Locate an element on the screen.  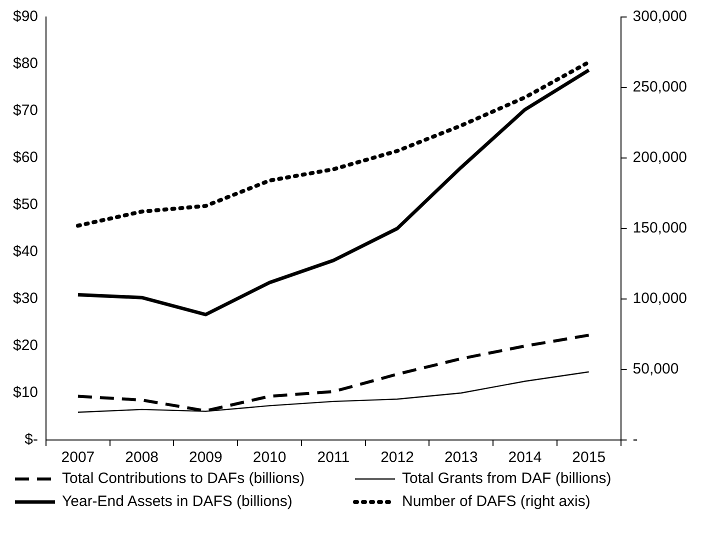
y2-tick-label: 150,000 is located at coordinates (660, 228).